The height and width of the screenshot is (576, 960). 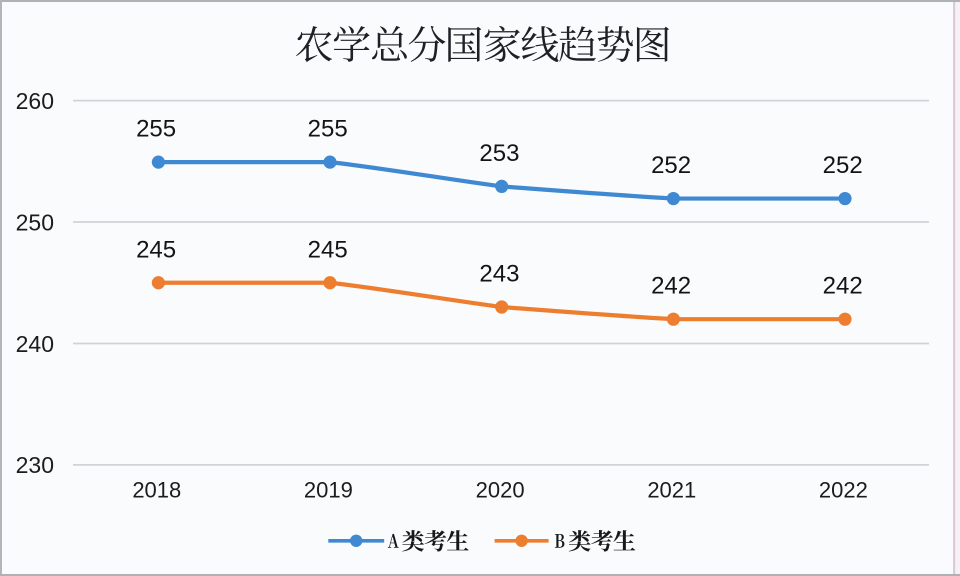 I want to click on svg-text: 2021, so click(x=671, y=490).